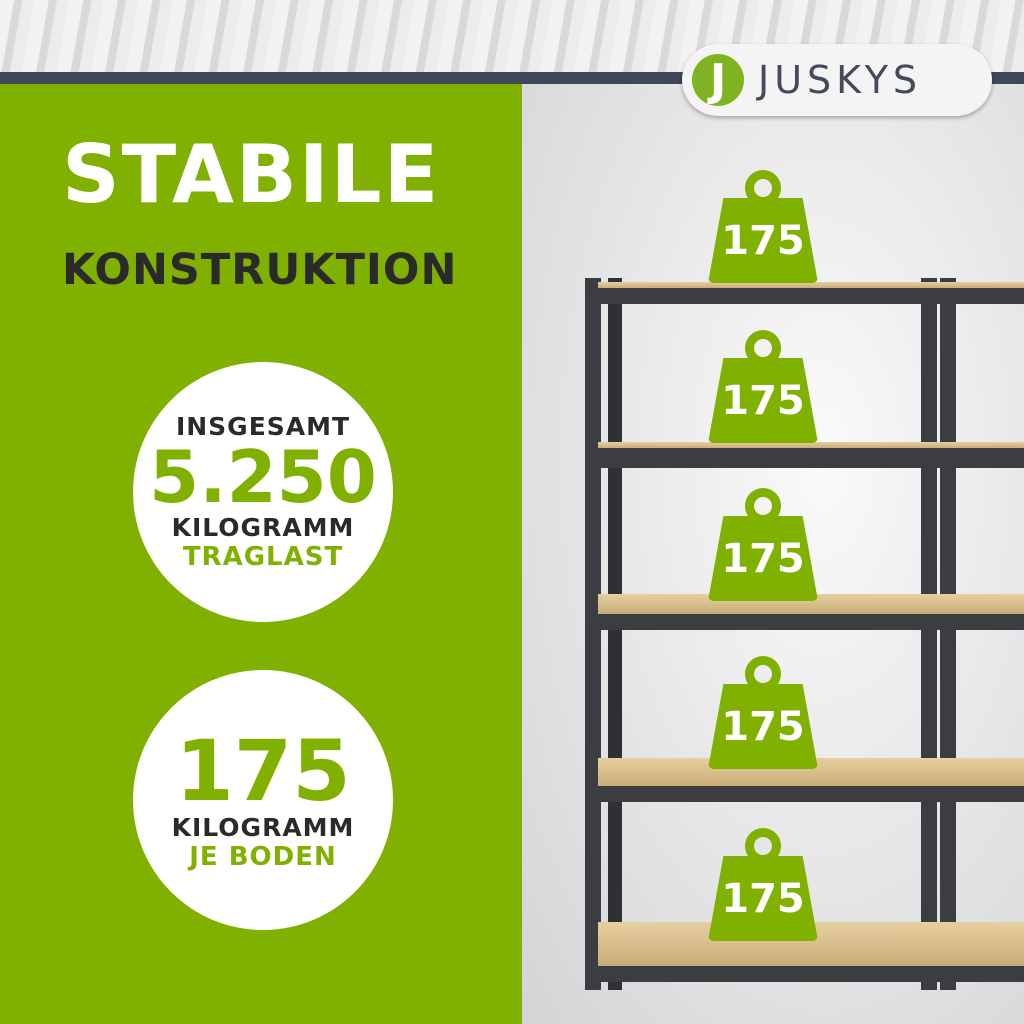 This screenshot has width=1024, height=1024. I want to click on brand-logo: J JUSKYS, so click(837, 80).